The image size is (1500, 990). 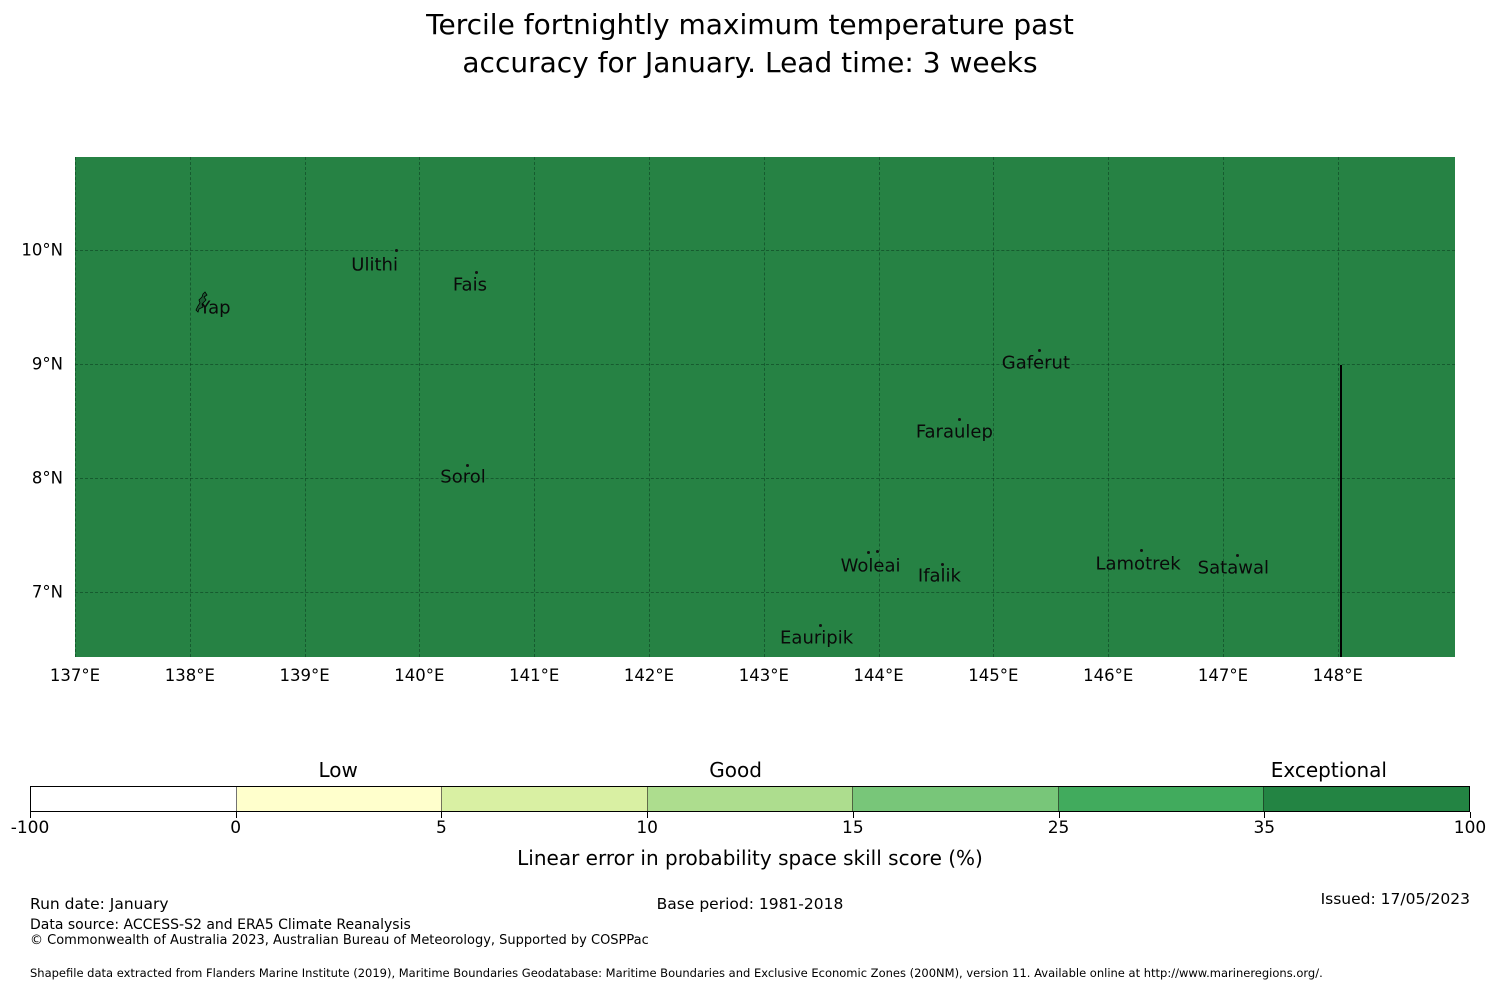 I want to click on lon-tick-label: 147°E, so click(x=1223, y=675).